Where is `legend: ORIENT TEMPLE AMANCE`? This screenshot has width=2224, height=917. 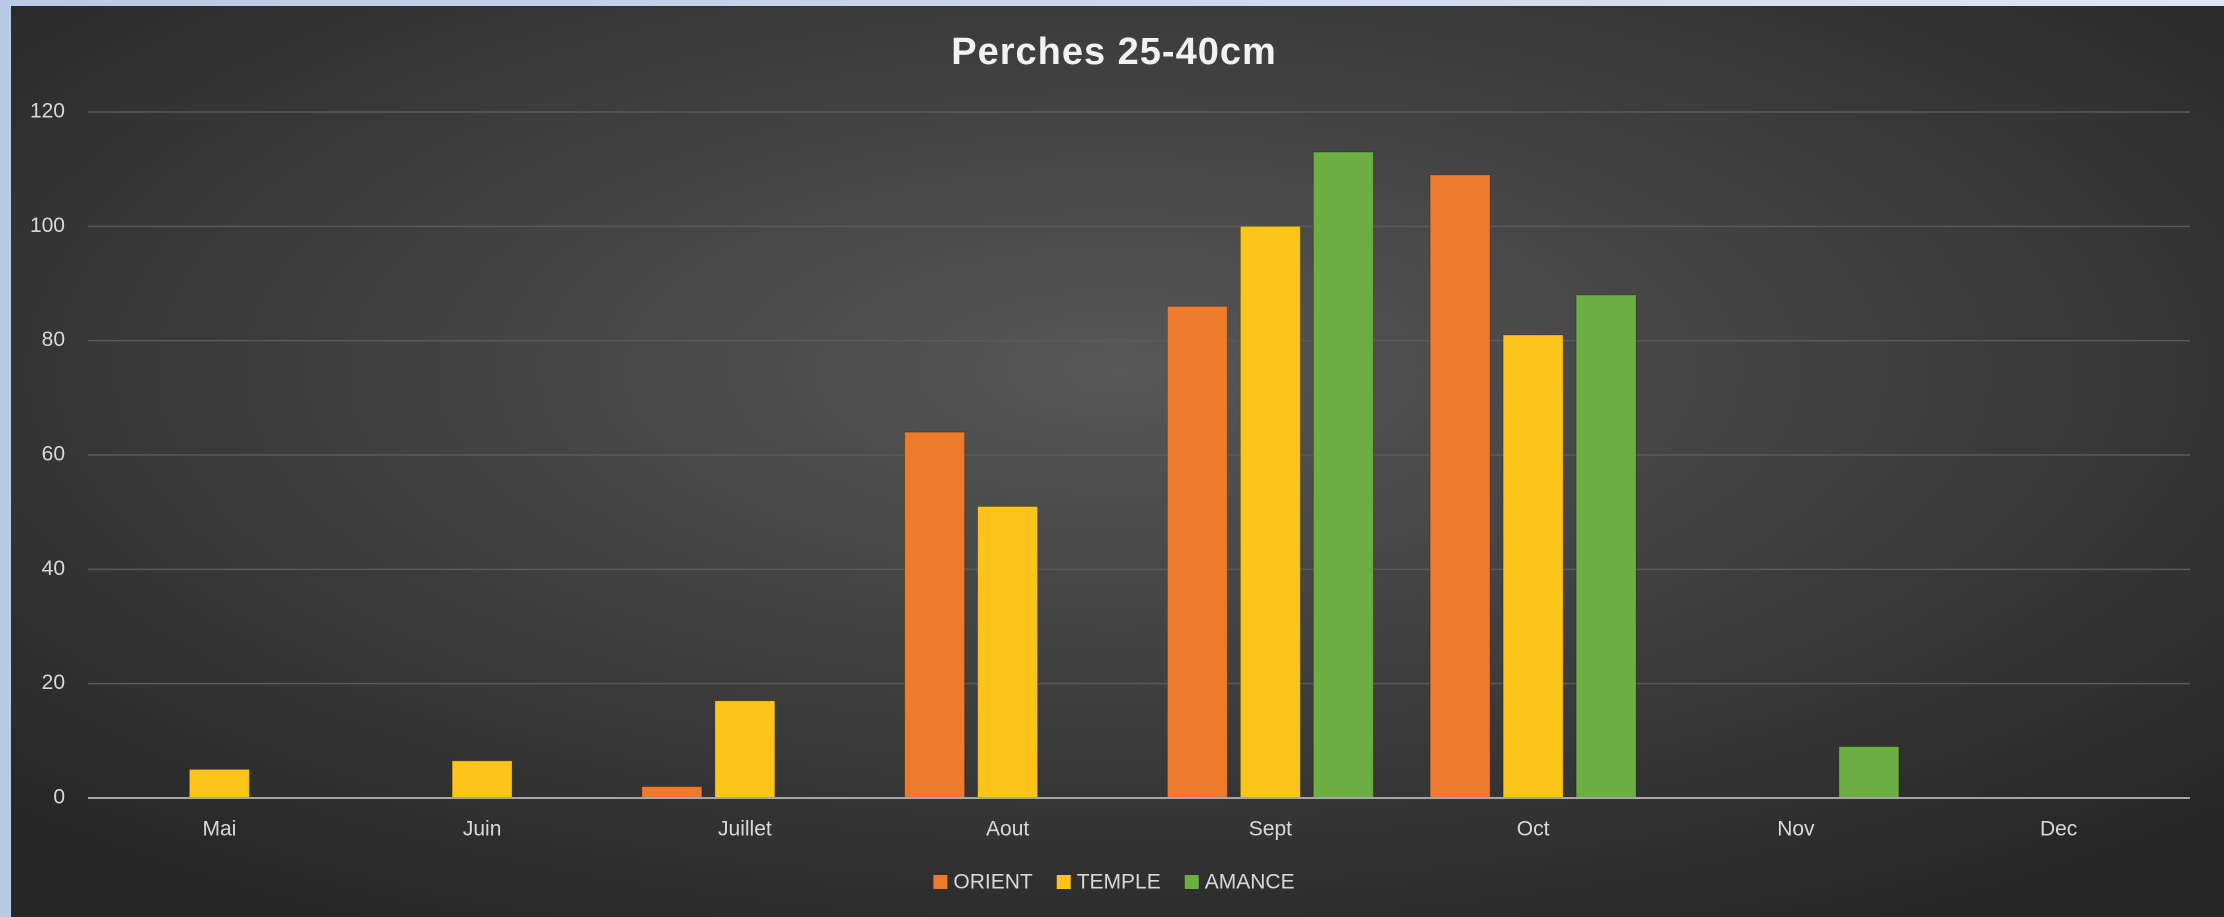
legend: ORIENT TEMPLE AMANCE is located at coordinates (1114, 882).